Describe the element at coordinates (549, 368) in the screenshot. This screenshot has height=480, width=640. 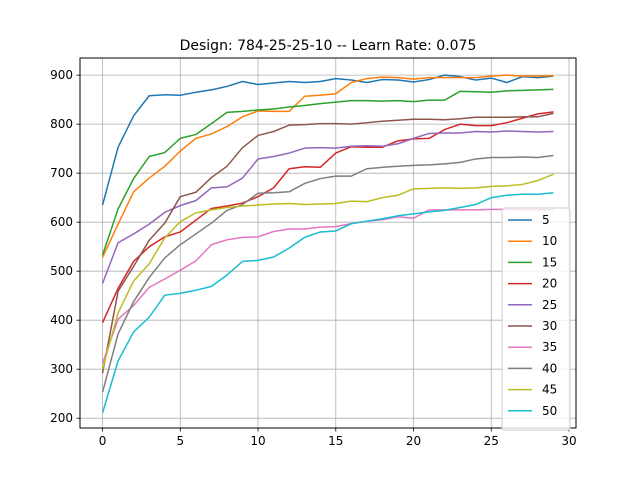
I see `legend-label-40: 40` at that location.